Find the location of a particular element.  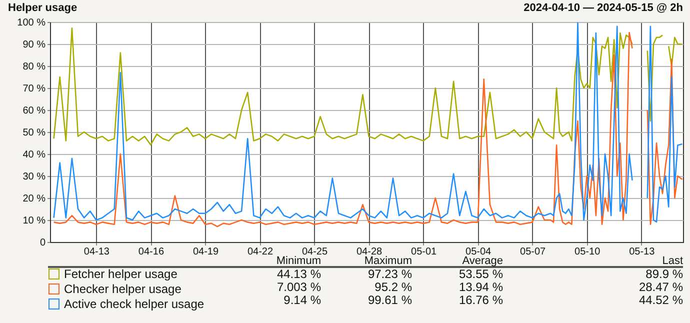

y-tick-label: 90 % is located at coordinates (34, 45).